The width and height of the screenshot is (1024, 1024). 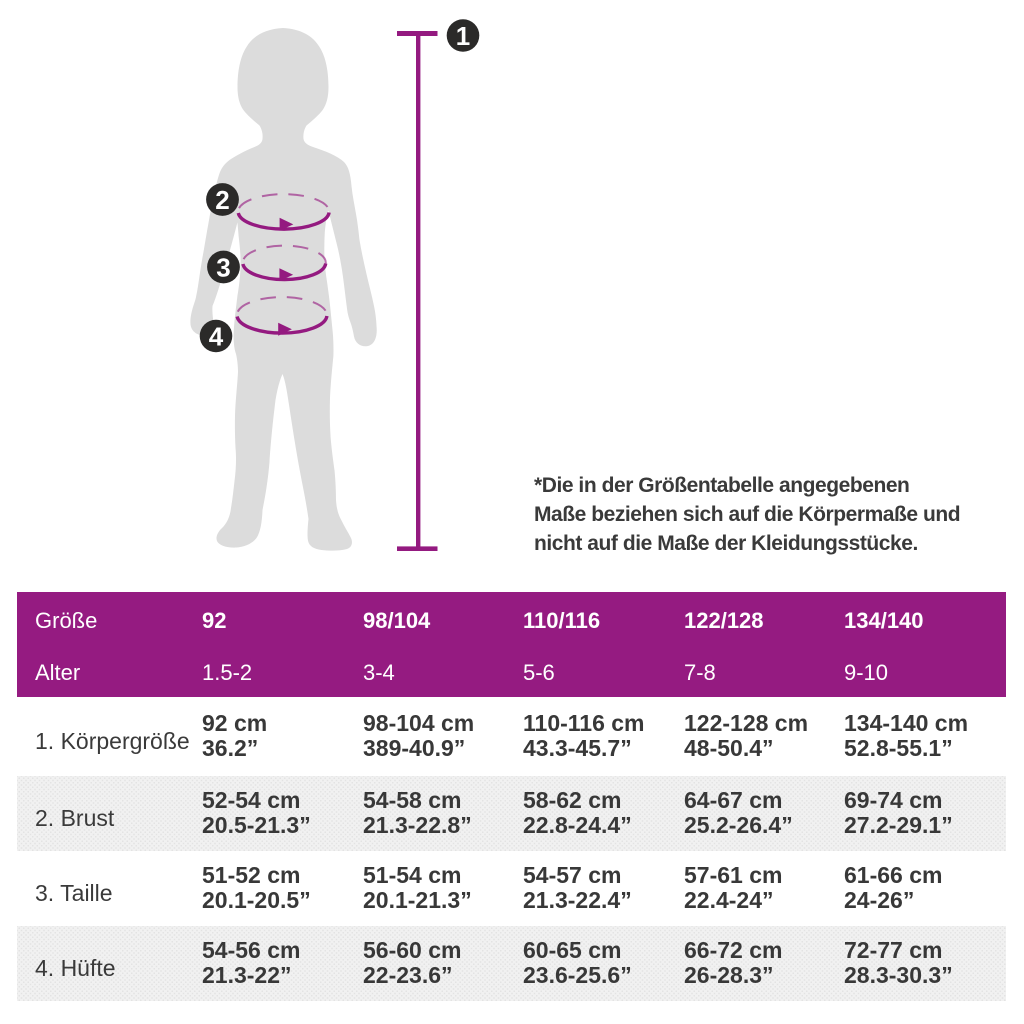 I want to click on svg-text: 1, so click(x=463, y=36).